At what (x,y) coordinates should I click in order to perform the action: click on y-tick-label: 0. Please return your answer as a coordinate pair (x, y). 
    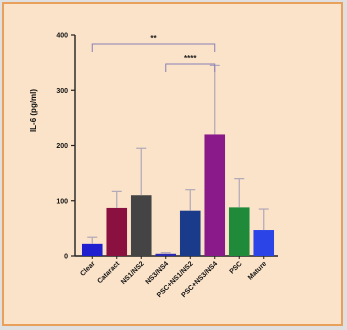
    Looking at the image, I should click on (66, 257).